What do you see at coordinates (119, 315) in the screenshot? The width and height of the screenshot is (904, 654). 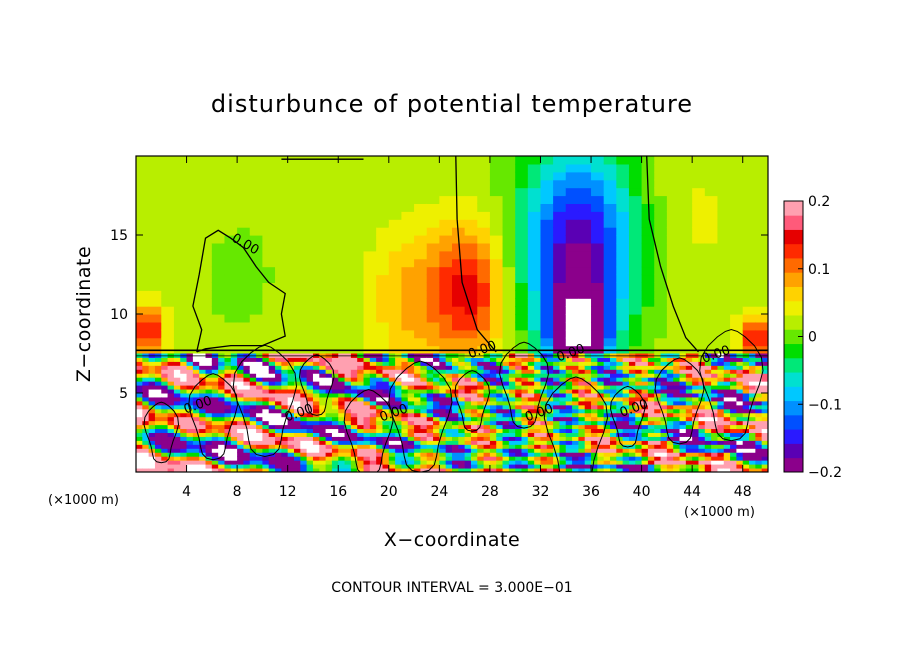 I see `y-tick-label: 10` at bounding box center [119, 315].